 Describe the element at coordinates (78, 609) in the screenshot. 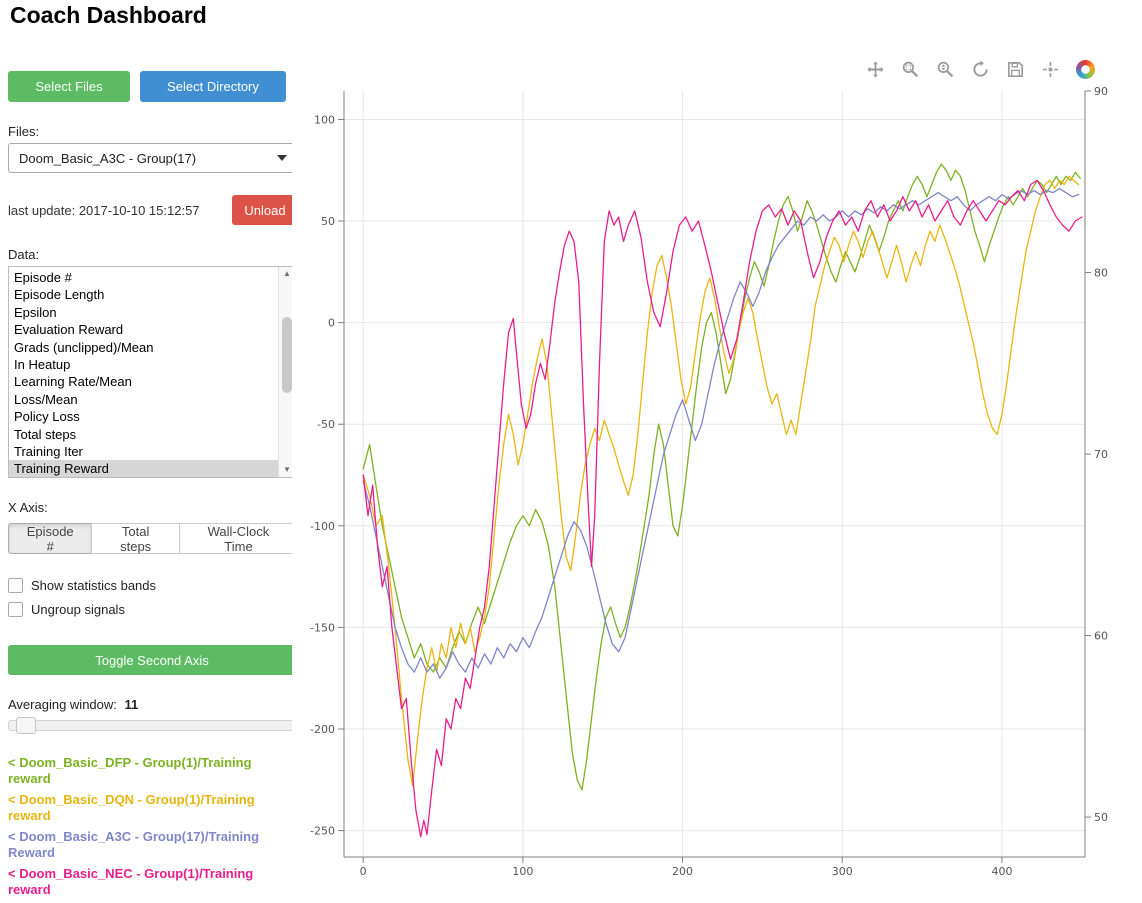

I see `checkbox-label: Ungroup signals` at that location.